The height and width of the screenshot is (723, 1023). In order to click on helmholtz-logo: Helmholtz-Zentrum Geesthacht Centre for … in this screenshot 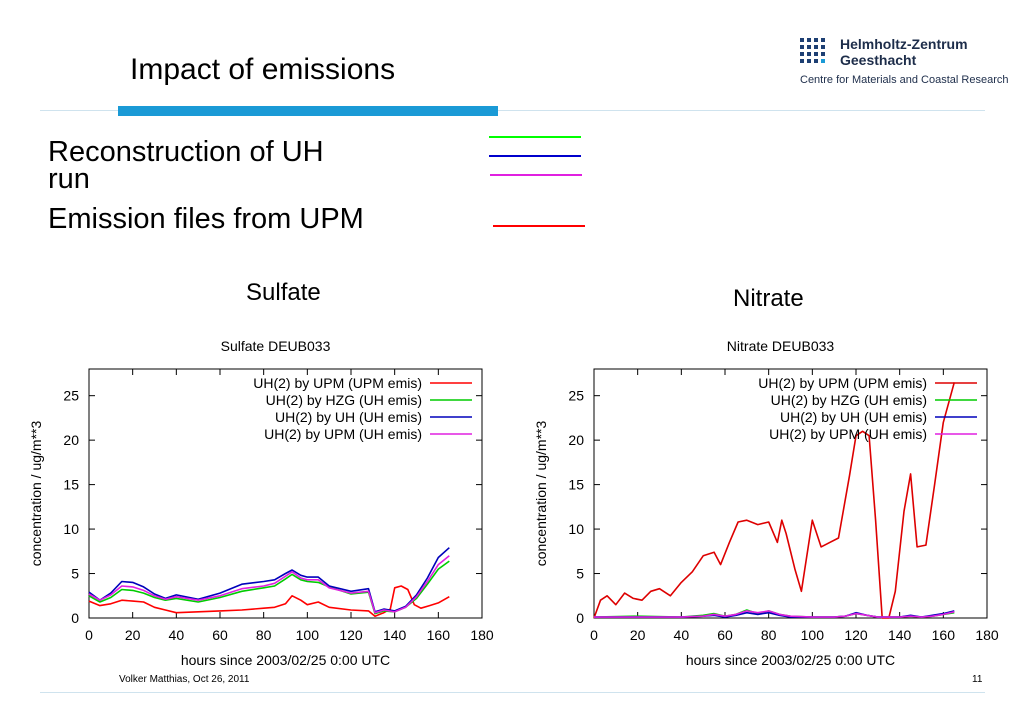, I will do `click(904, 64)`.